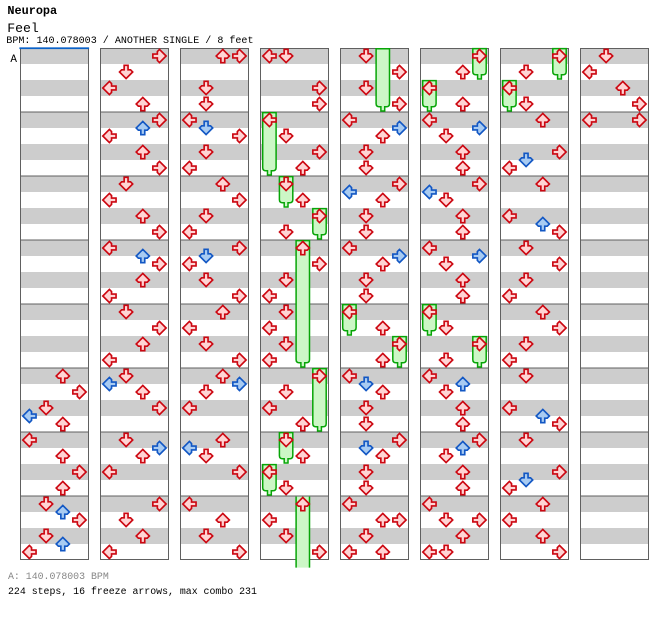 The width and height of the screenshot is (672, 620). Describe the element at coordinates (32, 11) in the screenshot. I see `svg-text: Neuropa` at that location.